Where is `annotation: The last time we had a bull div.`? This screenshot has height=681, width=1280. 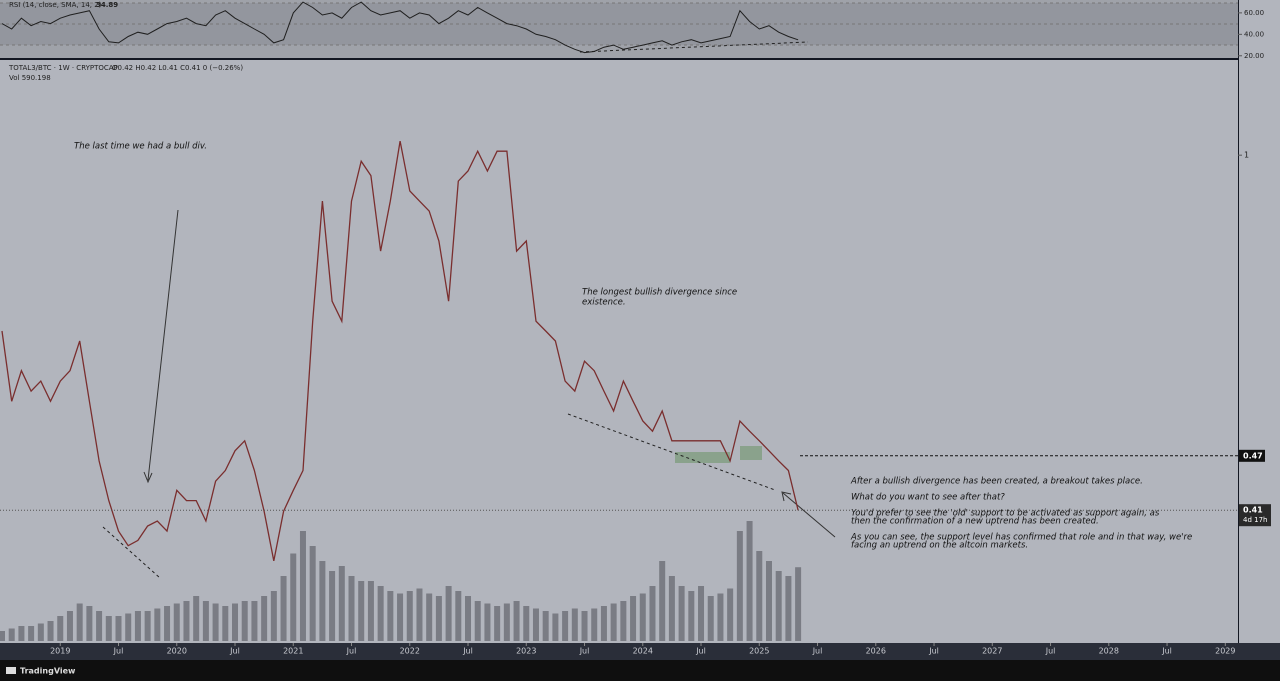 annotation: The last time we had a bull div. is located at coordinates (140, 147).